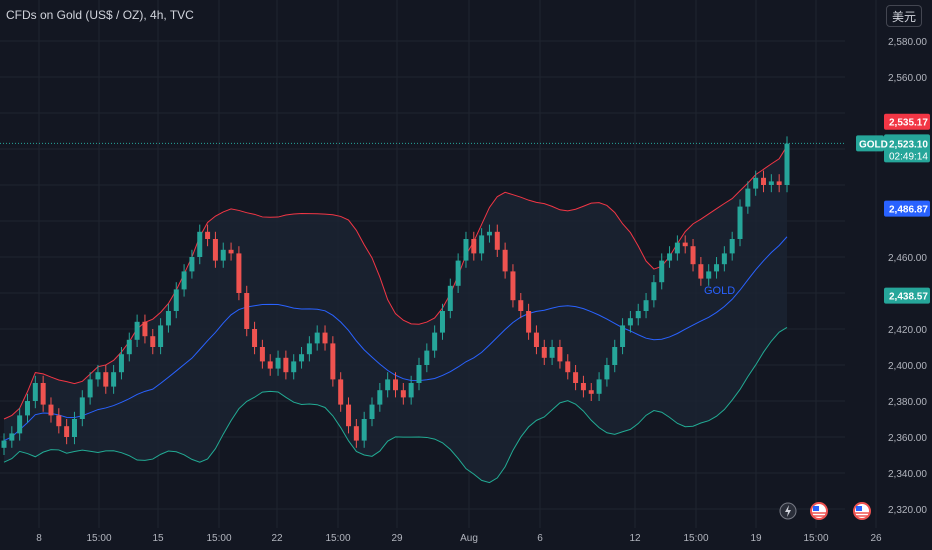 This screenshot has height=550, width=932. I want to click on price-tick-label: 2,380.00, so click(907, 402).